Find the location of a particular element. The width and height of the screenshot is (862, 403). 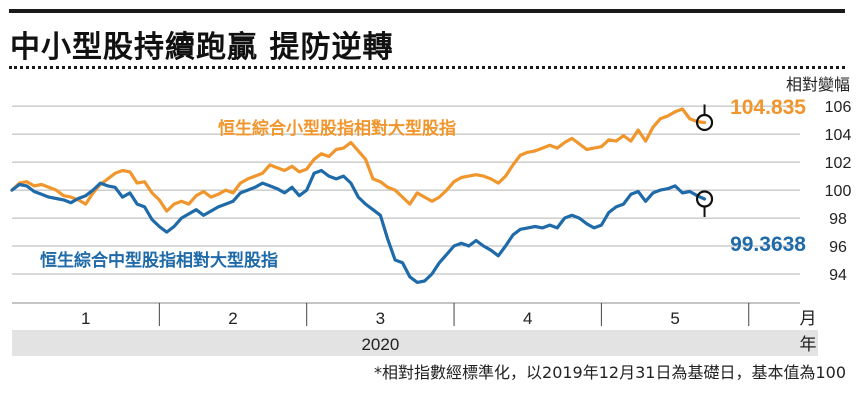

small-cap-series-label: 恒生綜合小型股指相對大型股指 is located at coordinates (337, 128).